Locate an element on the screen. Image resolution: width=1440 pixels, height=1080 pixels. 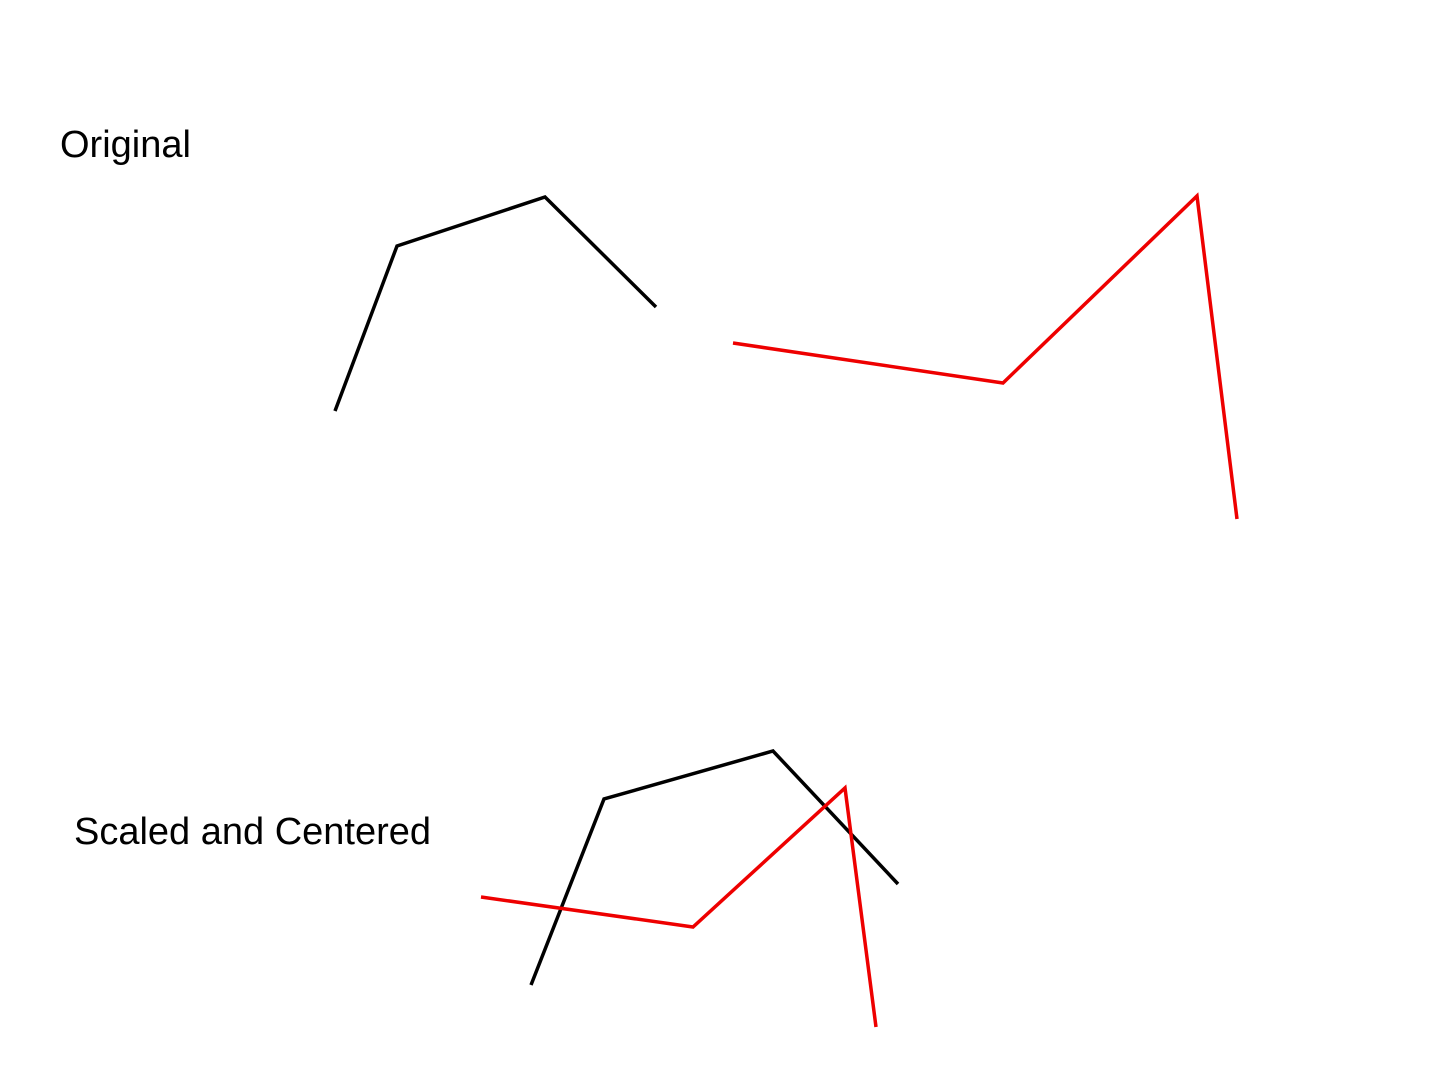
scaled-centered-group is located at coordinates (690, 888).